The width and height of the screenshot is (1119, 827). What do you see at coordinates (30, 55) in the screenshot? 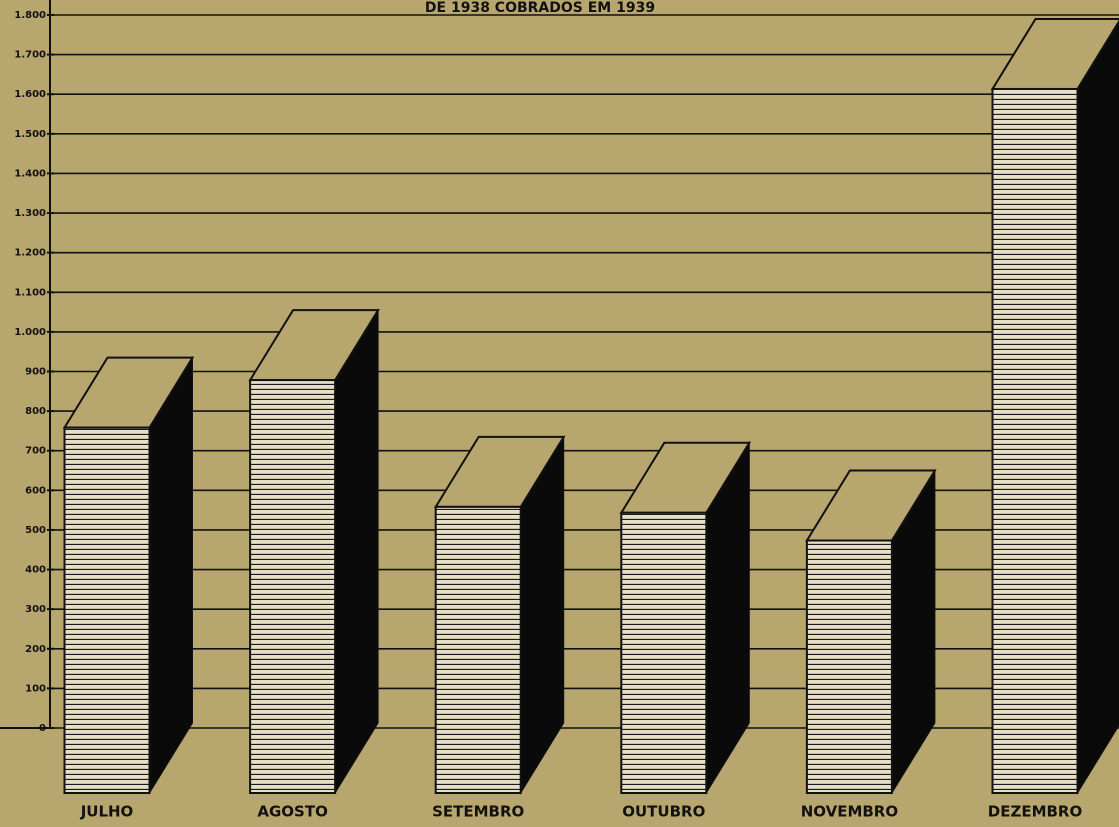
I see `y-tick-label: 1.700` at bounding box center [30, 55].